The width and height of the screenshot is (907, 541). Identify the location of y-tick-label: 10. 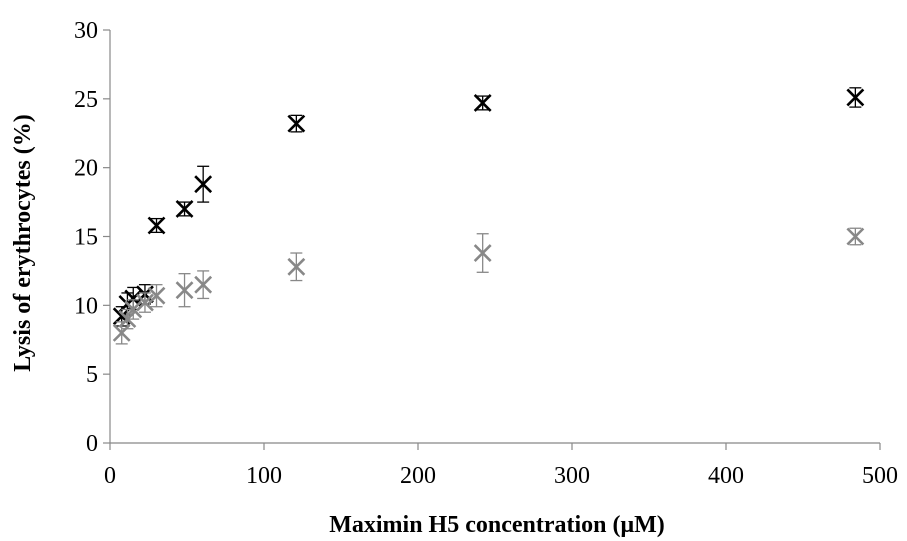
(86, 306).